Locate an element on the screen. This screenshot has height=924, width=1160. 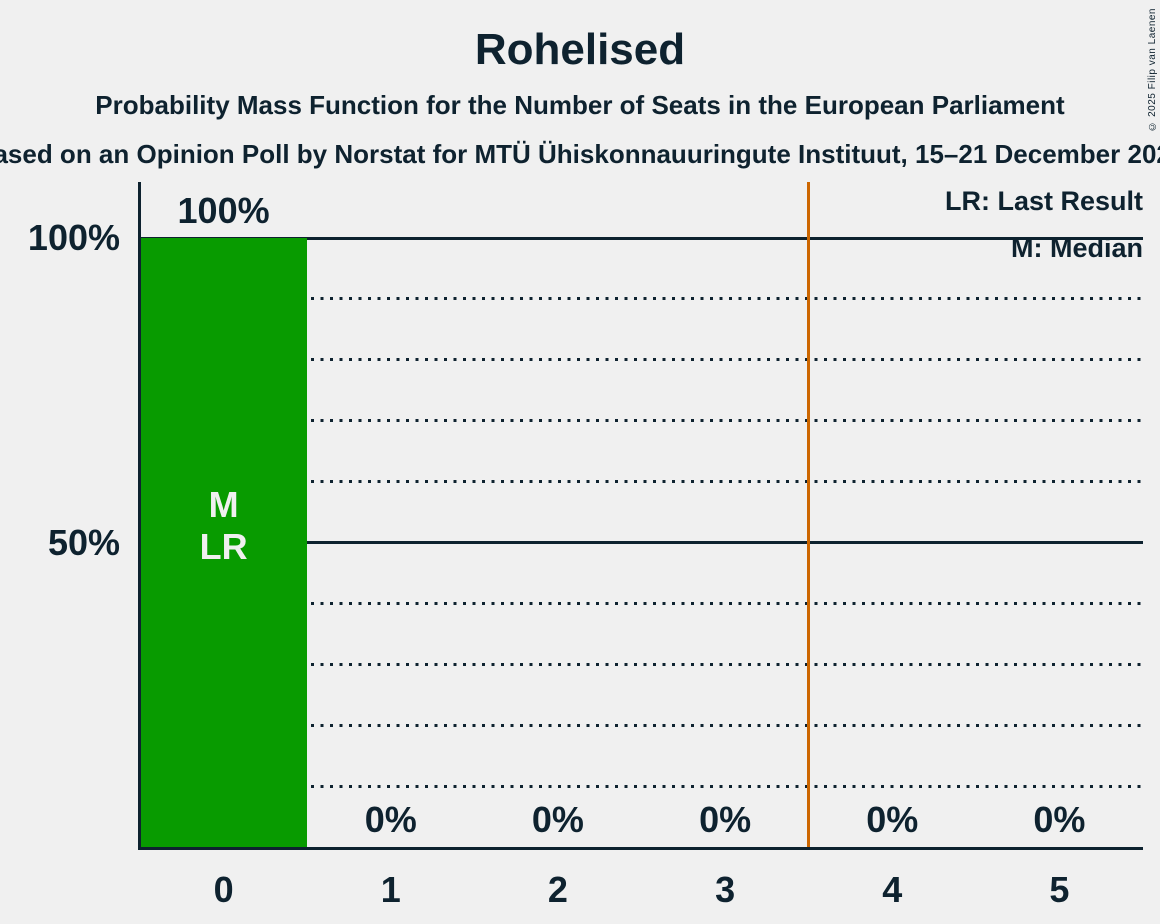
bar-marker-text: M is located at coordinates (223, 504).